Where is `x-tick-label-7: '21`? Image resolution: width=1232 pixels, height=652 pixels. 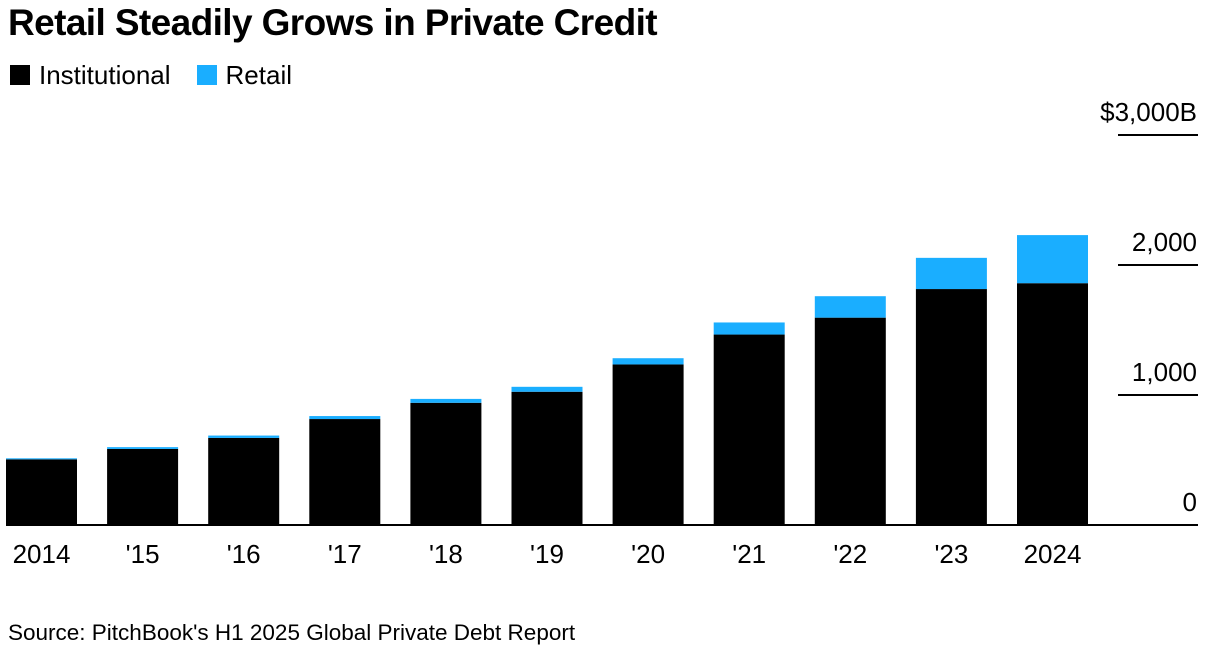
x-tick-label-7: '21 is located at coordinates (749, 554).